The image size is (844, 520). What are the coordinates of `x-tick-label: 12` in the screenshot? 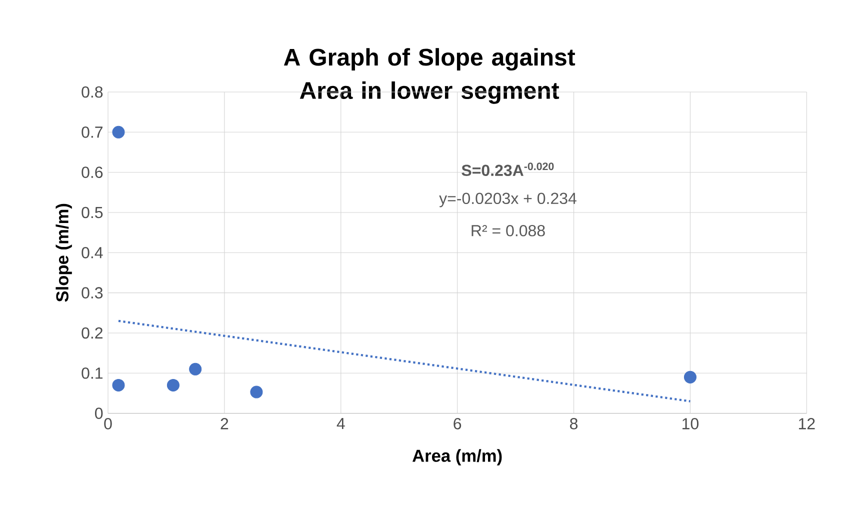 It's located at (806, 424).